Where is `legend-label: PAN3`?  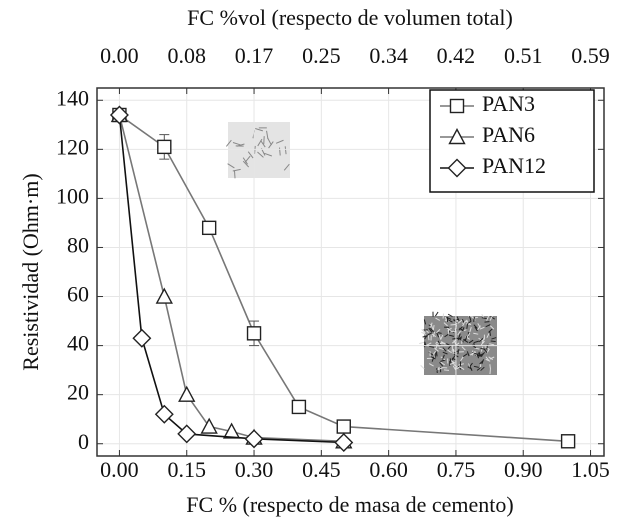
legend-label: PAN3 is located at coordinates (508, 103).